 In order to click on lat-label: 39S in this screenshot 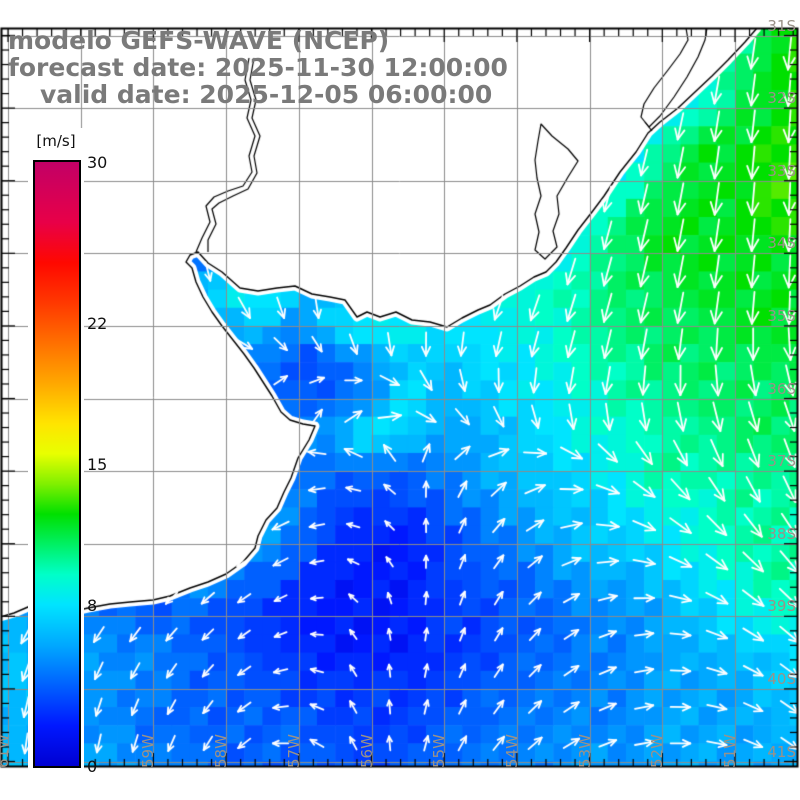, I will do `click(781, 606)`.